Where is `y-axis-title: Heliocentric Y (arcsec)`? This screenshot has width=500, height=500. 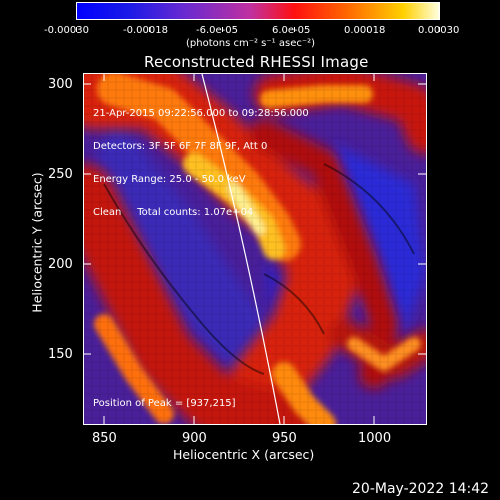
y-axis-title: Heliocentric Y (arcsec) is located at coordinates (37, 242).